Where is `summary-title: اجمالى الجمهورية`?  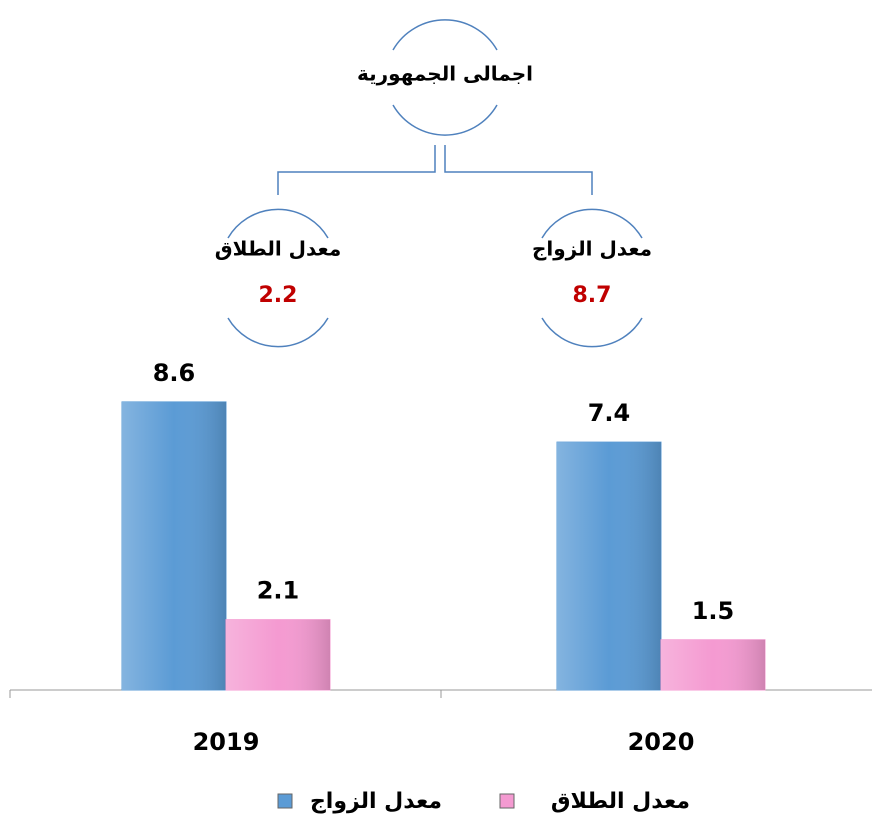 summary-title: اجمالى الجمهورية is located at coordinates (445, 74).